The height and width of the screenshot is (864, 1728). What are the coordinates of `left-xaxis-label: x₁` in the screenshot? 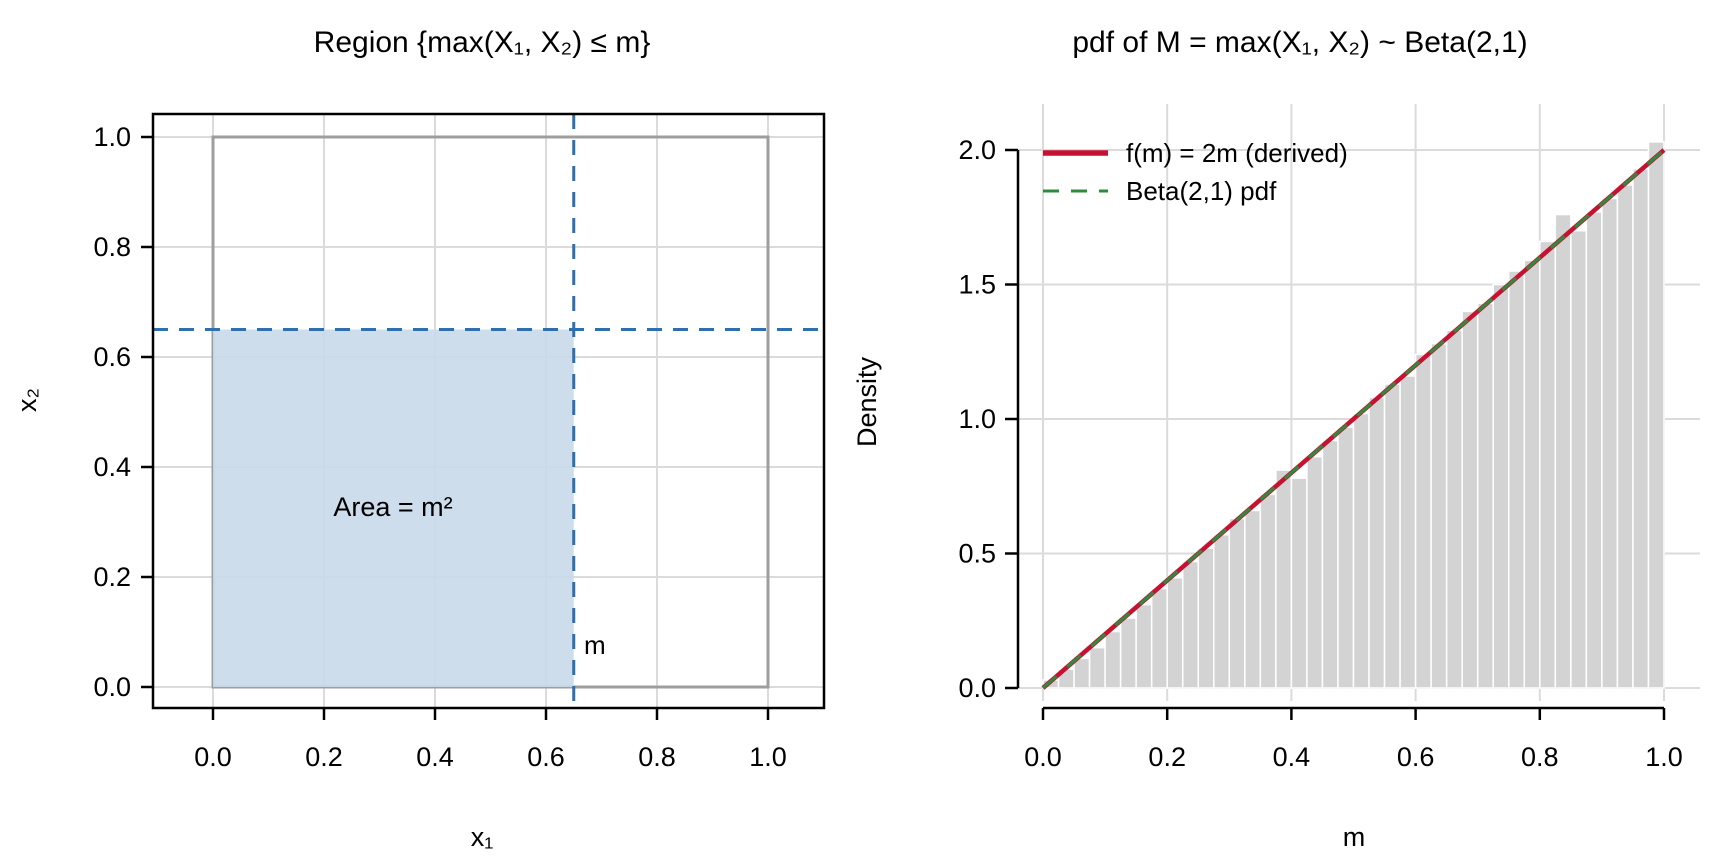 It's located at (482, 837).